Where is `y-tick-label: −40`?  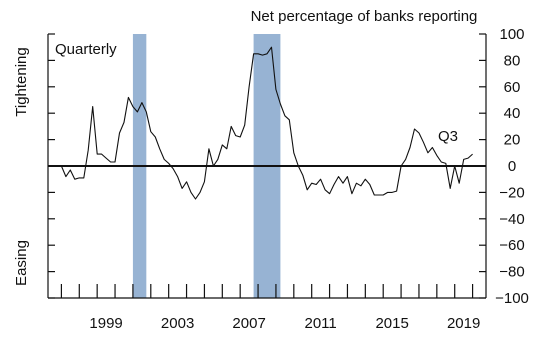 y-tick-label: −40 is located at coordinates (511, 219).